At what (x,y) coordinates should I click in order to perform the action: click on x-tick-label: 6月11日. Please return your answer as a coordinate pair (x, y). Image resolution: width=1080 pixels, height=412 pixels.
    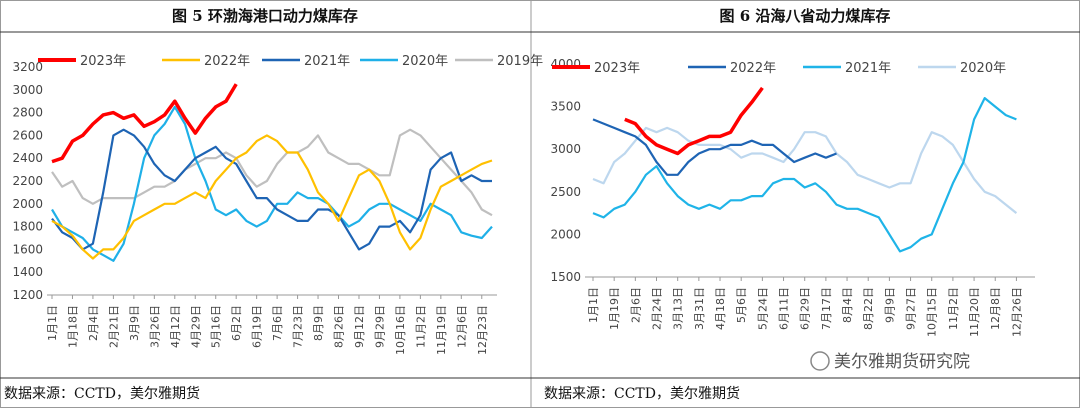
    Looking at the image, I should click on (784, 308).